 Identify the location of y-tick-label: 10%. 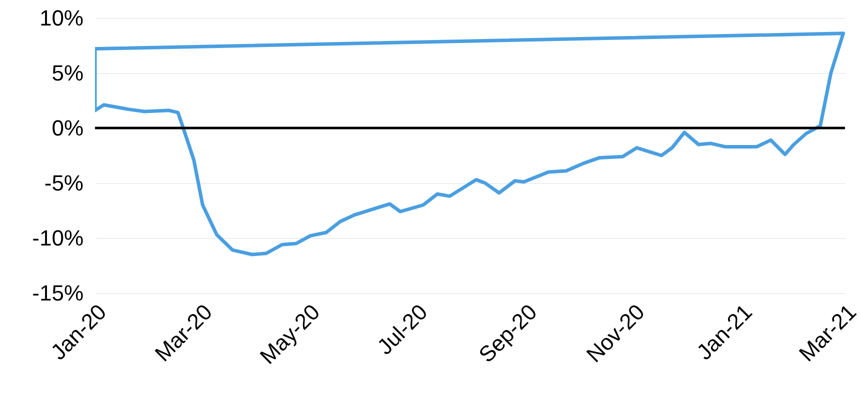
(61, 18).